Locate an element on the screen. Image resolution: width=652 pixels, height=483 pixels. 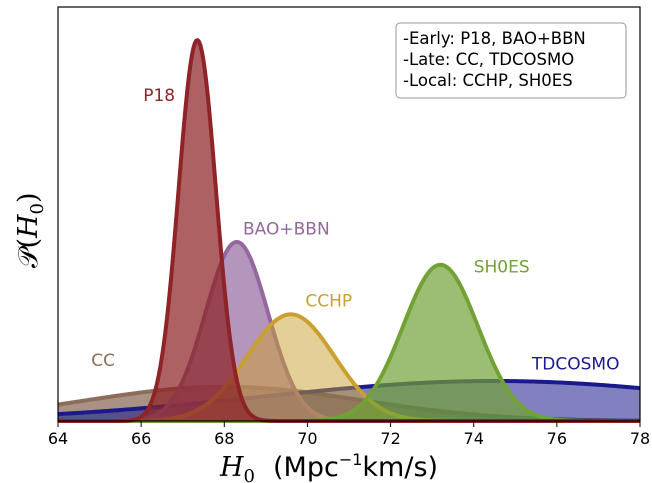
x-tick-label-74: 74 is located at coordinates (474, 438).